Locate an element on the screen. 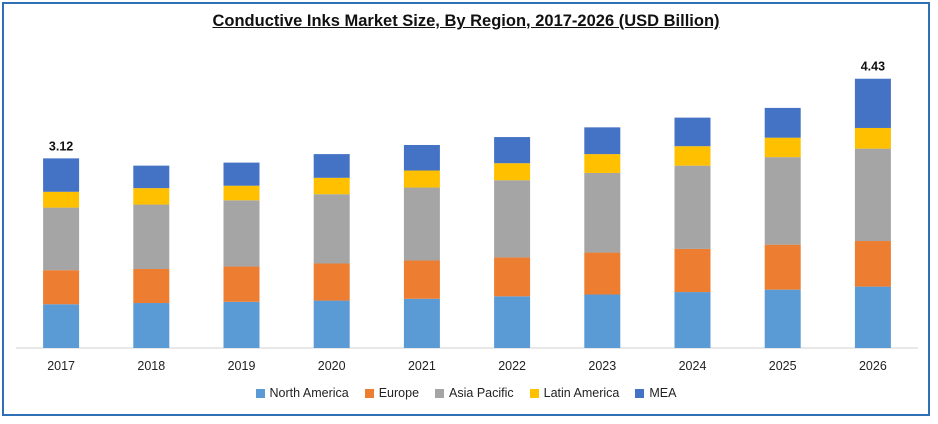 Image resolution: width=938 pixels, height=424 pixels. bar-segment-north-america-2025 is located at coordinates (782, 318).